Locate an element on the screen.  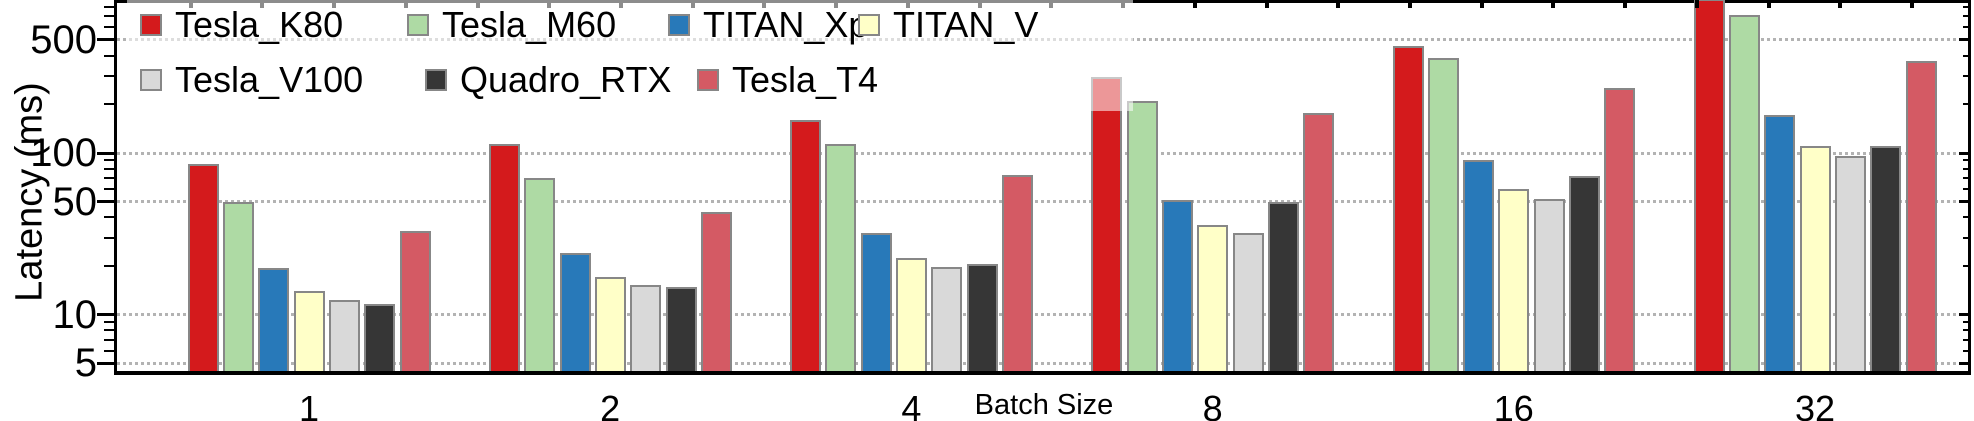
legend-item-Quadro_RTX: Quadro_RTX is located at coordinates (548, 80).